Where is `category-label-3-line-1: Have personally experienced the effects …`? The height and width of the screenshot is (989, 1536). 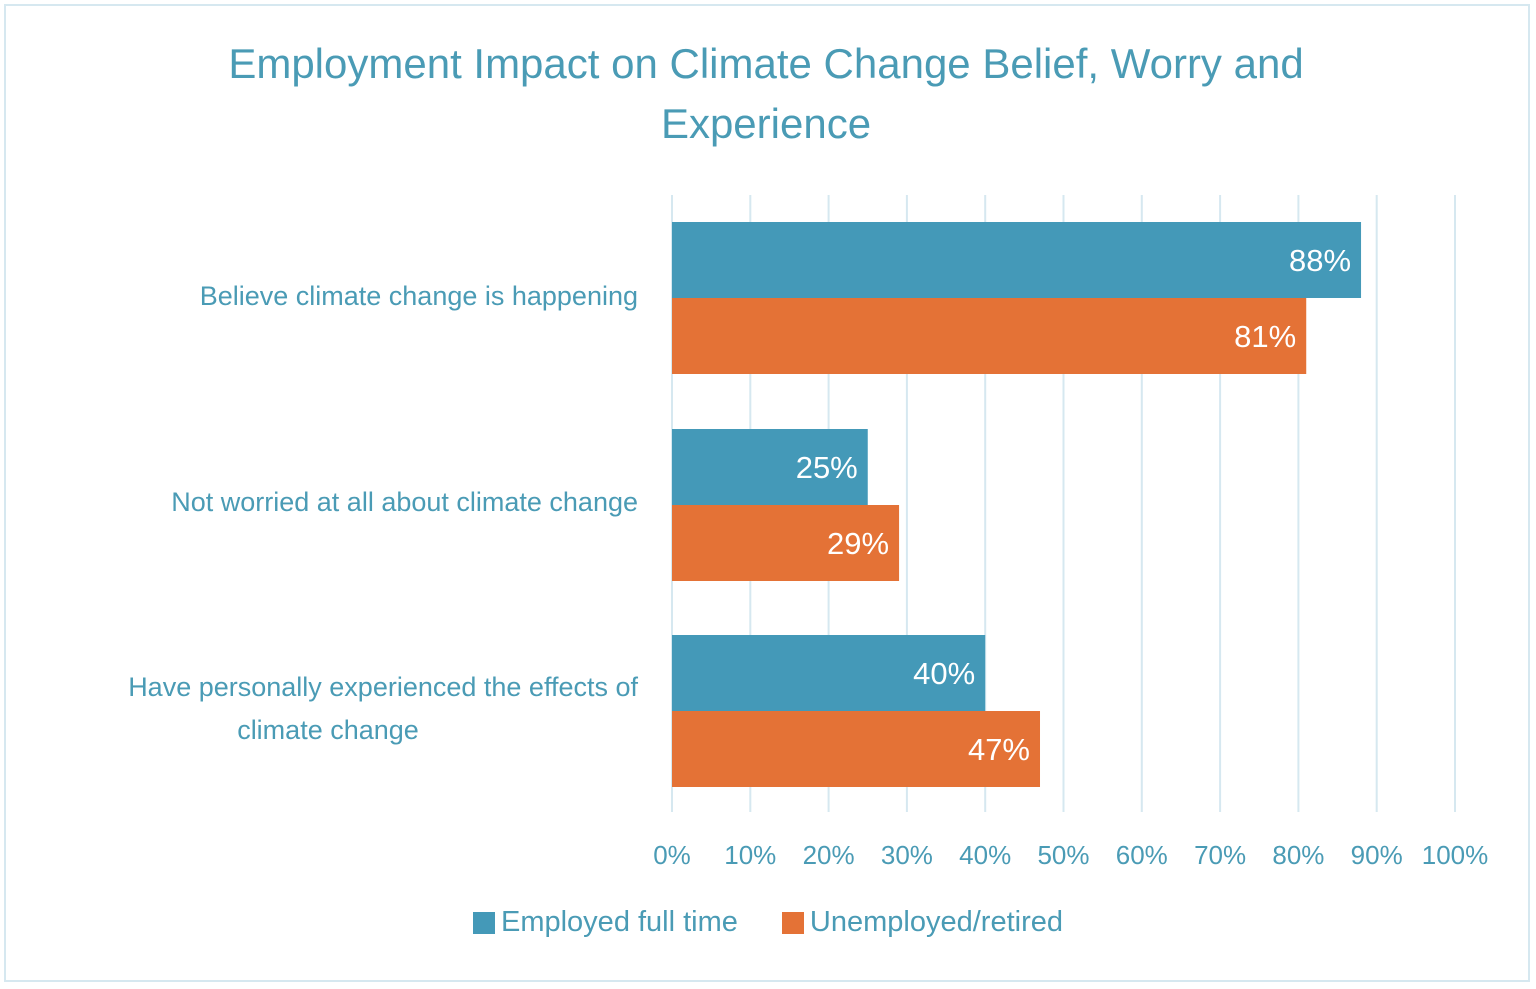 category-label-3-line-1: Have personally experienced the effects … is located at coordinates (383, 687).